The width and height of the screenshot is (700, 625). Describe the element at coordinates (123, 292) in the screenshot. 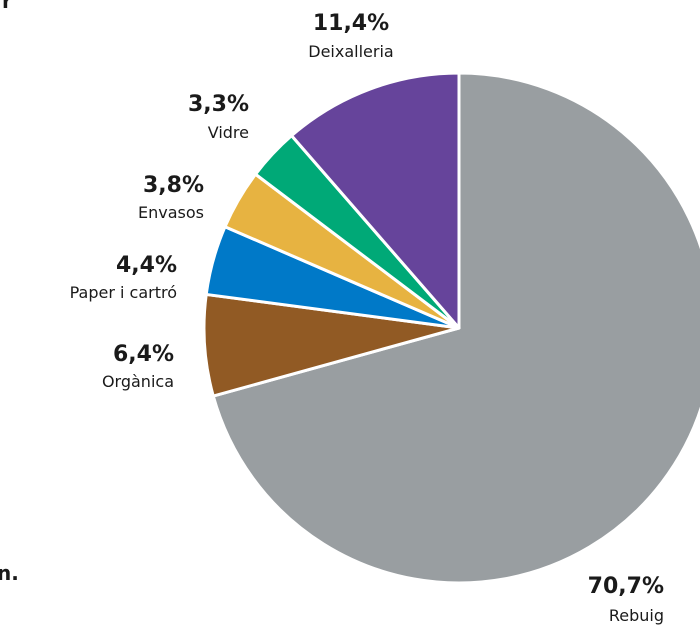

I see `slice-category-label: Paper i cartró` at that location.